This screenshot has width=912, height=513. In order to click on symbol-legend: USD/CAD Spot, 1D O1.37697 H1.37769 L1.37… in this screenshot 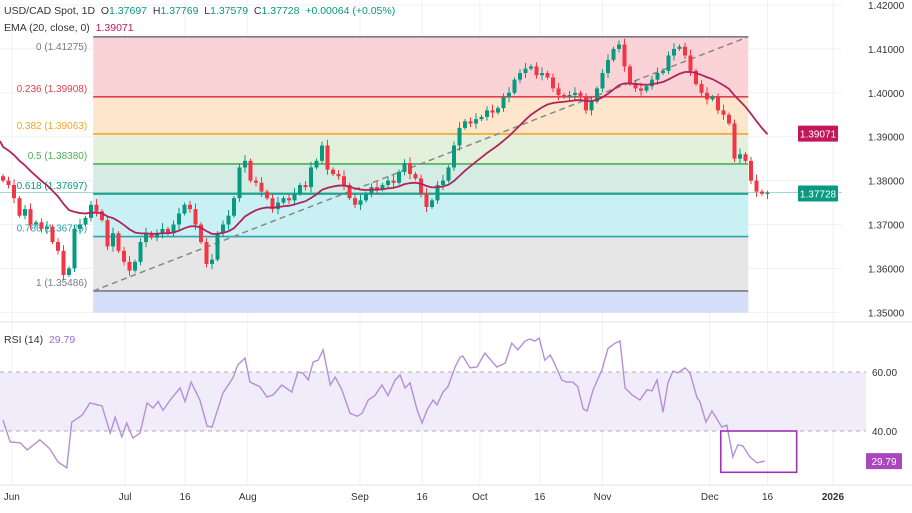, I will do `click(199, 11)`.